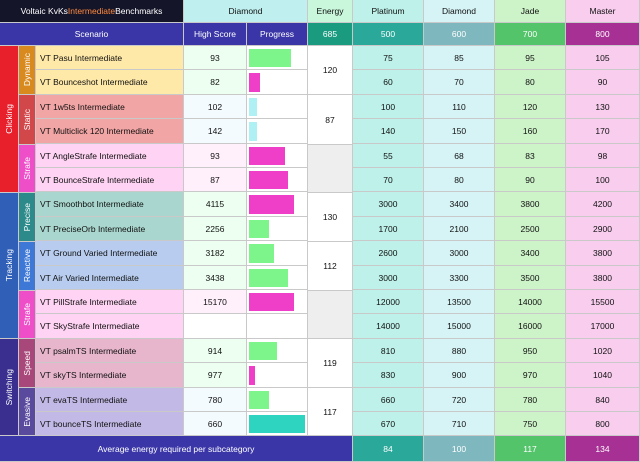 This screenshot has width=640, height=462. What do you see at coordinates (459, 302) in the screenshot?
I see `threshold-cell-diamond: 13500` at bounding box center [459, 302].